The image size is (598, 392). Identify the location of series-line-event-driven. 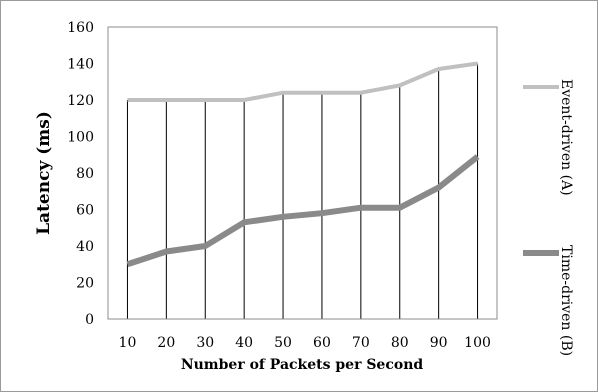
(302, 81).